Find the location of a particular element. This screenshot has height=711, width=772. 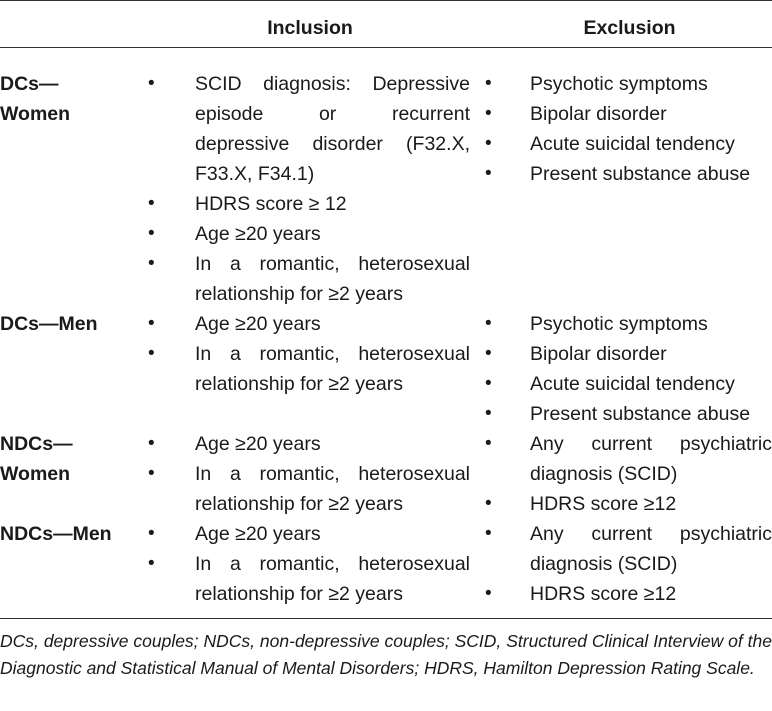

criterion-line: HDRS score ≥ 12 is located at coordinates (271, 204).